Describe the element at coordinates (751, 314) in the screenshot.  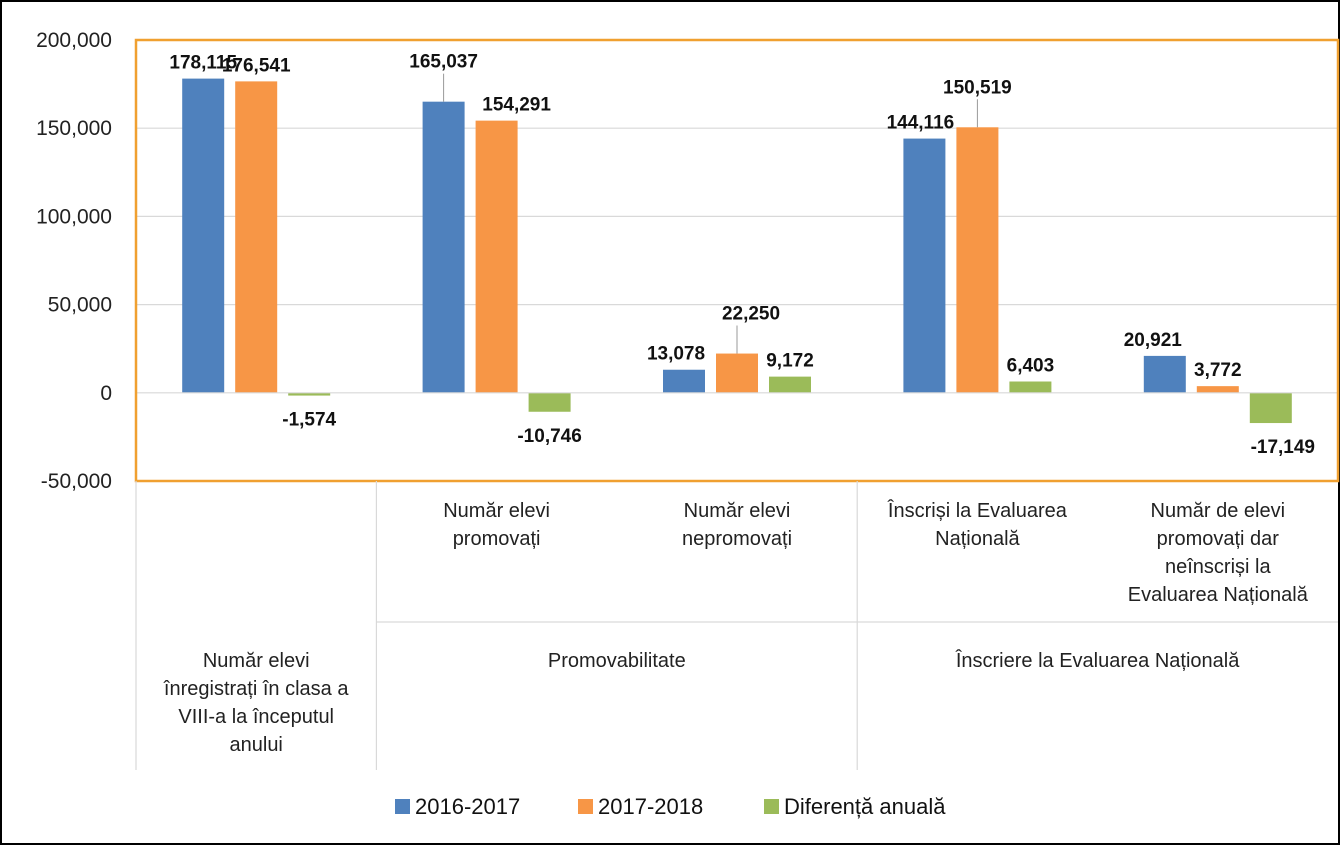
I see `data-label: 22,250` at that location.